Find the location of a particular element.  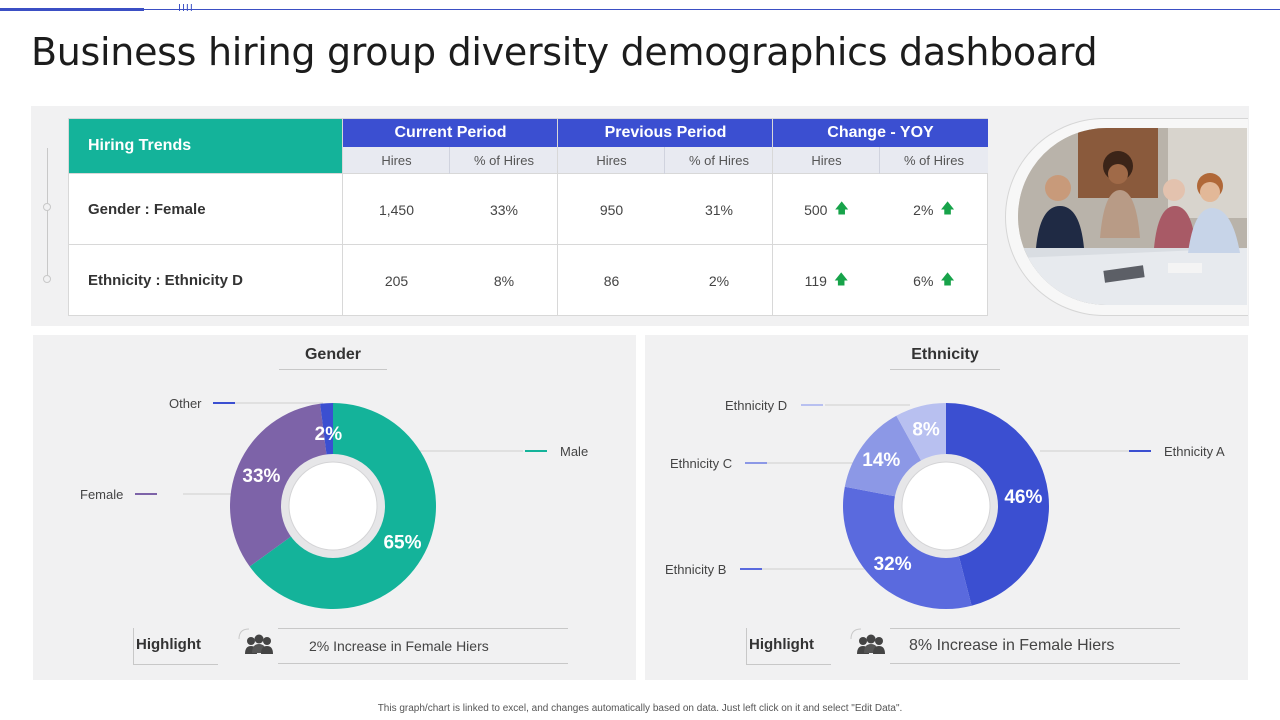

legend-label-female: Female is located at coordinates (102, 494).